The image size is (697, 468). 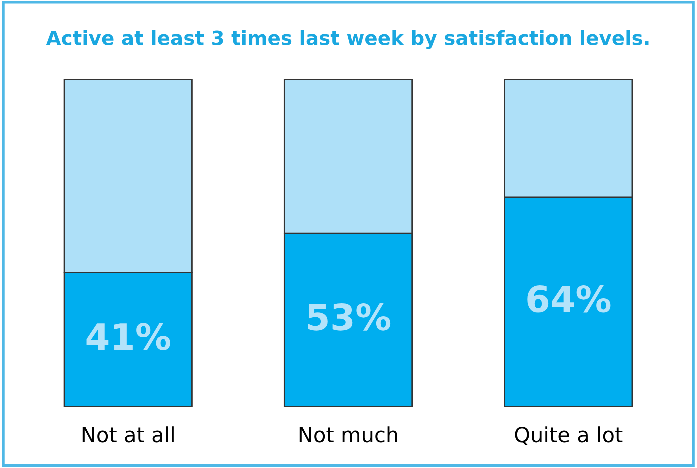 I want to click on x-tick-label: Not much, so click(x=349, y=434).